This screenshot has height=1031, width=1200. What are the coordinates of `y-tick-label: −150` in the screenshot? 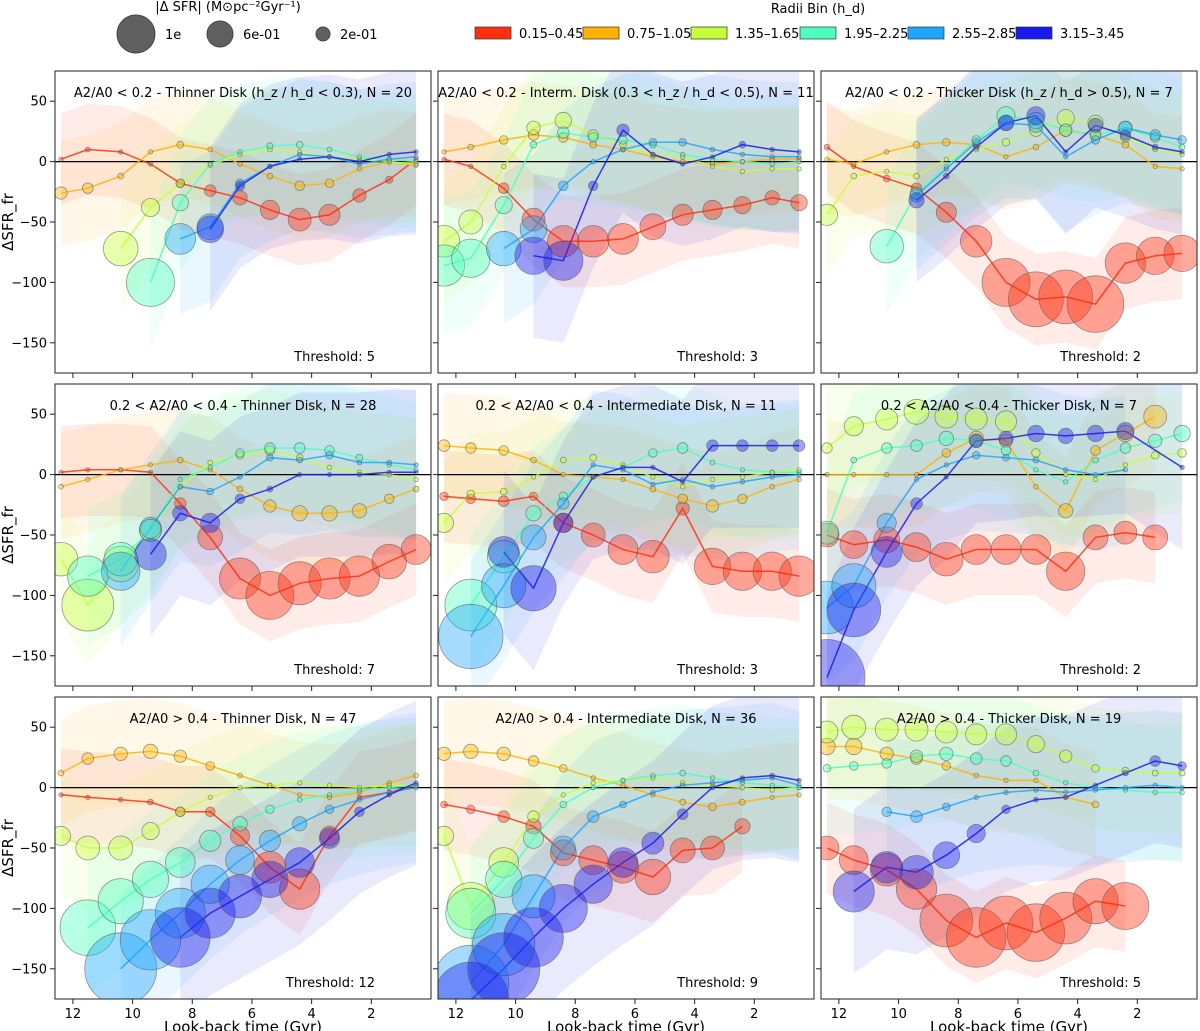 It's located at (29, 656).